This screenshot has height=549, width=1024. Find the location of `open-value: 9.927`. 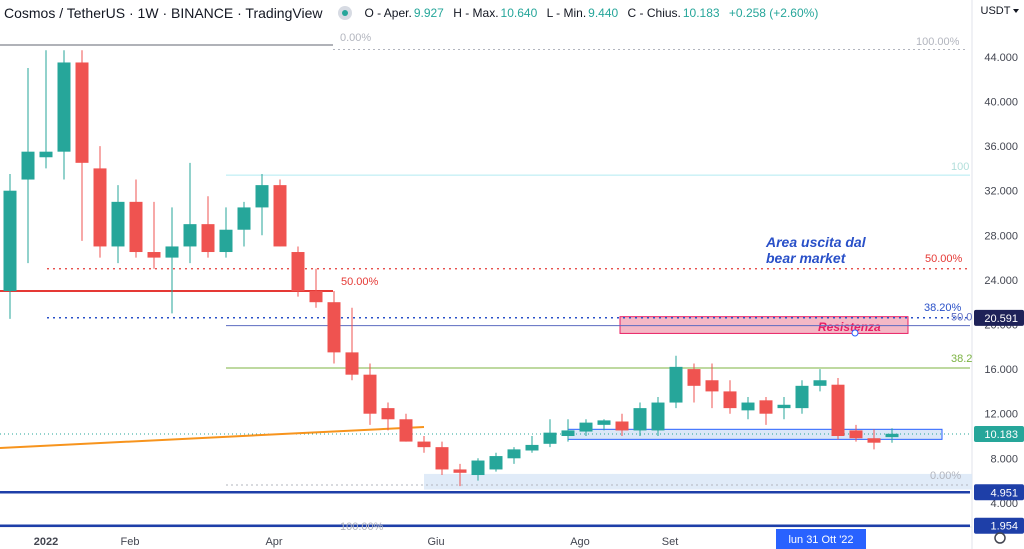

open-value: 9.927 is located at coordinates (428, 13).